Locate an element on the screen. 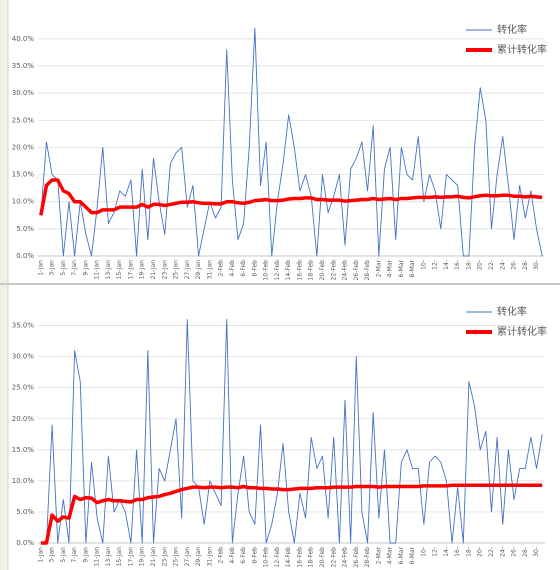  x-tick-label: 20- is located at coordinates (480, 265).